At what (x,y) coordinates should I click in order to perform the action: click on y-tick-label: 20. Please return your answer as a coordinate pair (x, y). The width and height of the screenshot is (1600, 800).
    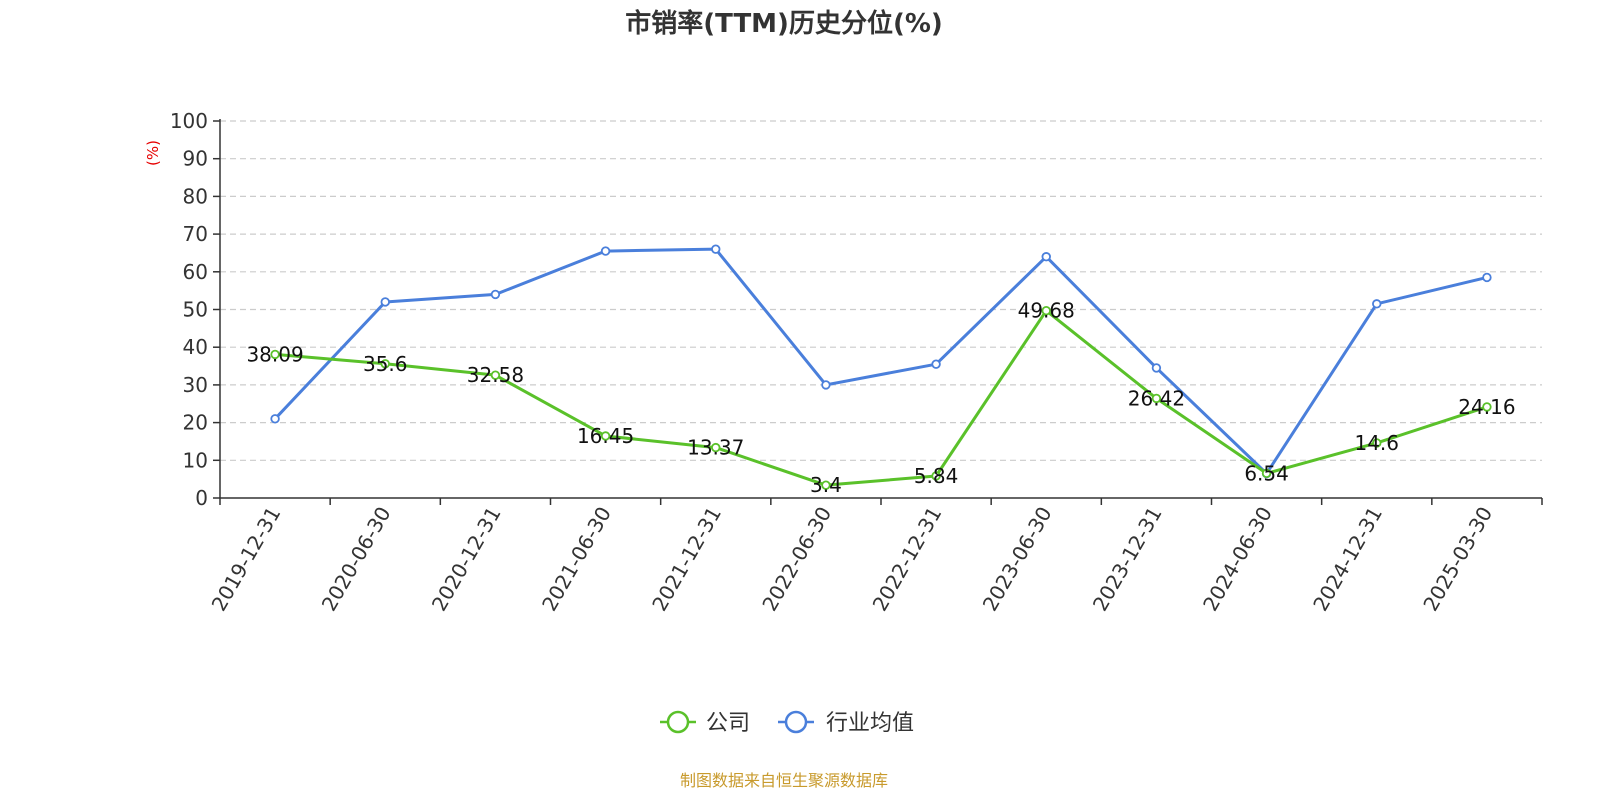
    Looking at the image, I should click on (195, 423).